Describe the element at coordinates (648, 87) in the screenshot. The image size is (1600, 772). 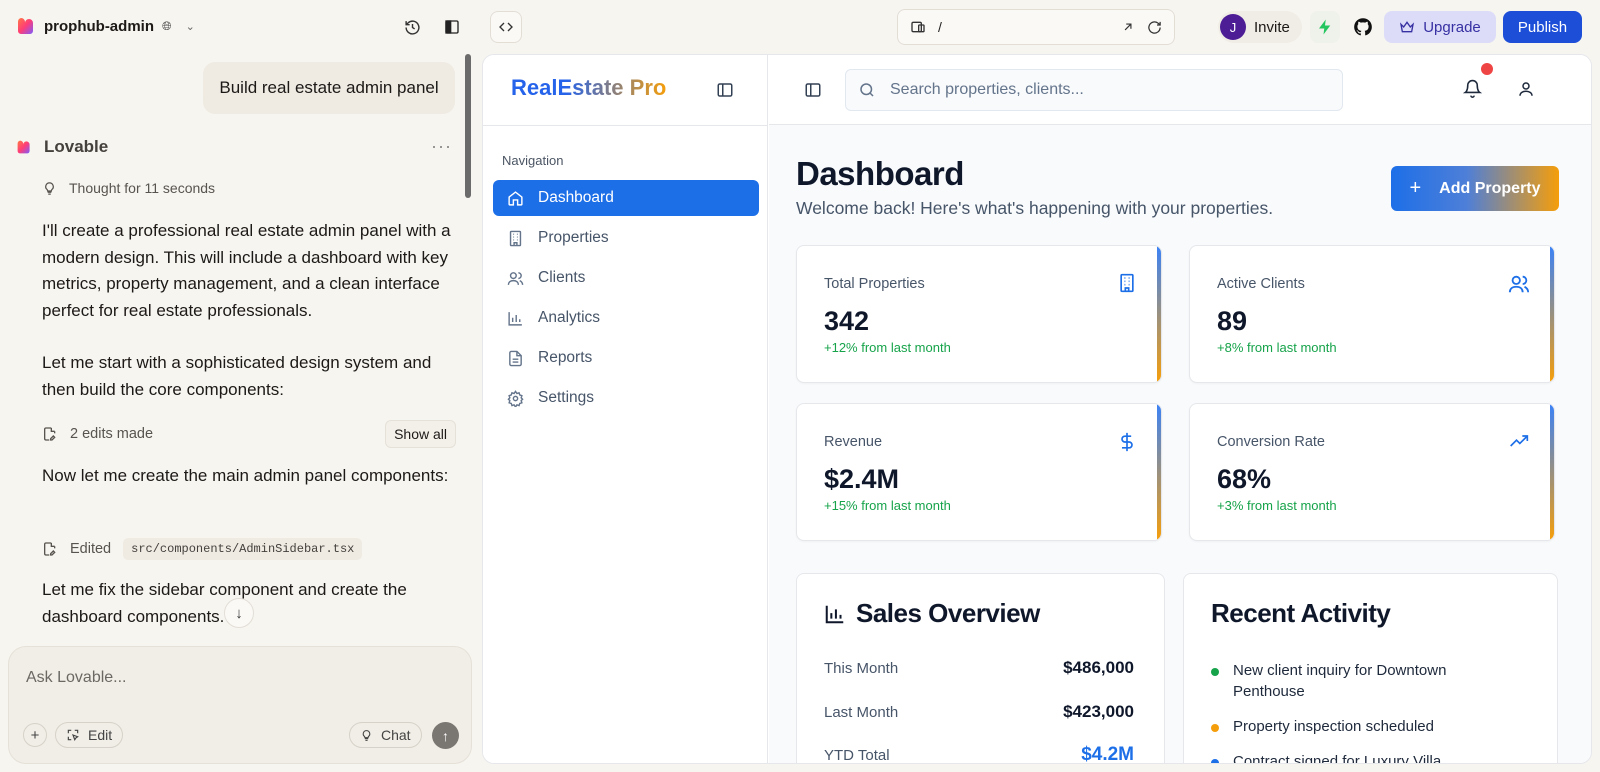
I see `logo-part2: Pro` at that location.